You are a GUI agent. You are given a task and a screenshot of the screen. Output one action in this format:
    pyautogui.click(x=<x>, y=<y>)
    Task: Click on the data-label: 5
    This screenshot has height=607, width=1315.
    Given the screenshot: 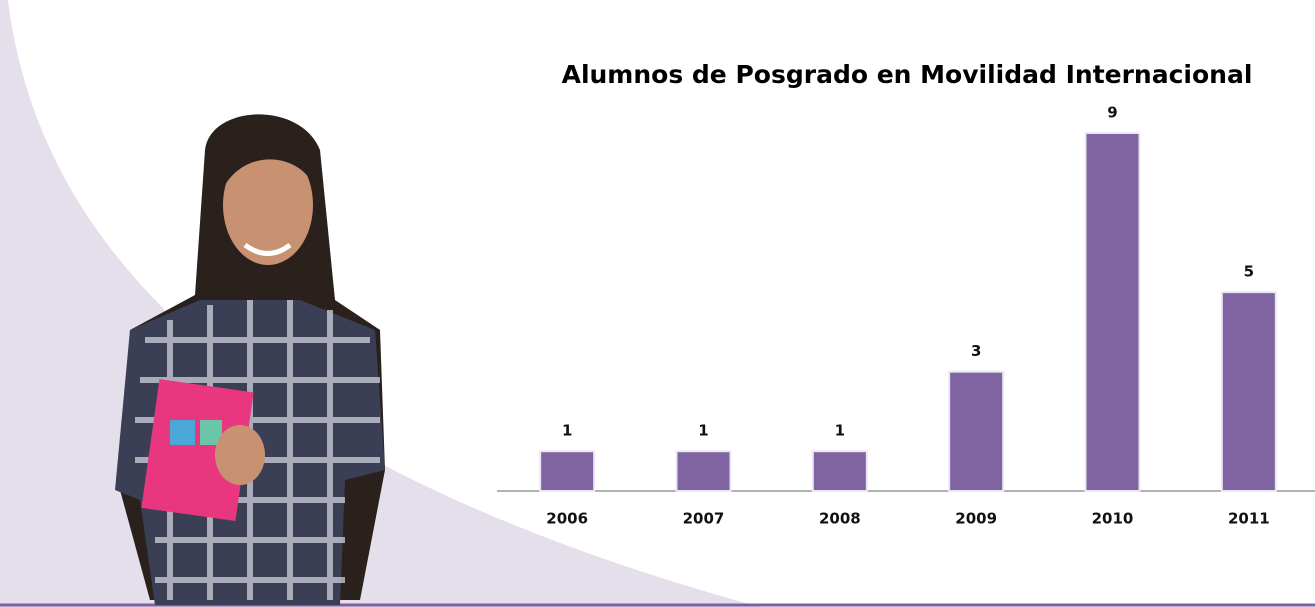 What is the action you would take?
    pyautogui.click(x=1249, y=272)
    